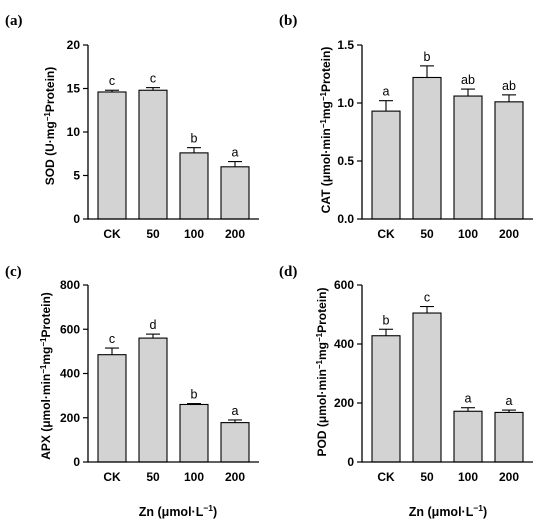 The width and height of the screenshot is (550, 528). Describe the element at coordinates (74, 89) in the screenshot. I see `y-tick-label: 15` at that location.